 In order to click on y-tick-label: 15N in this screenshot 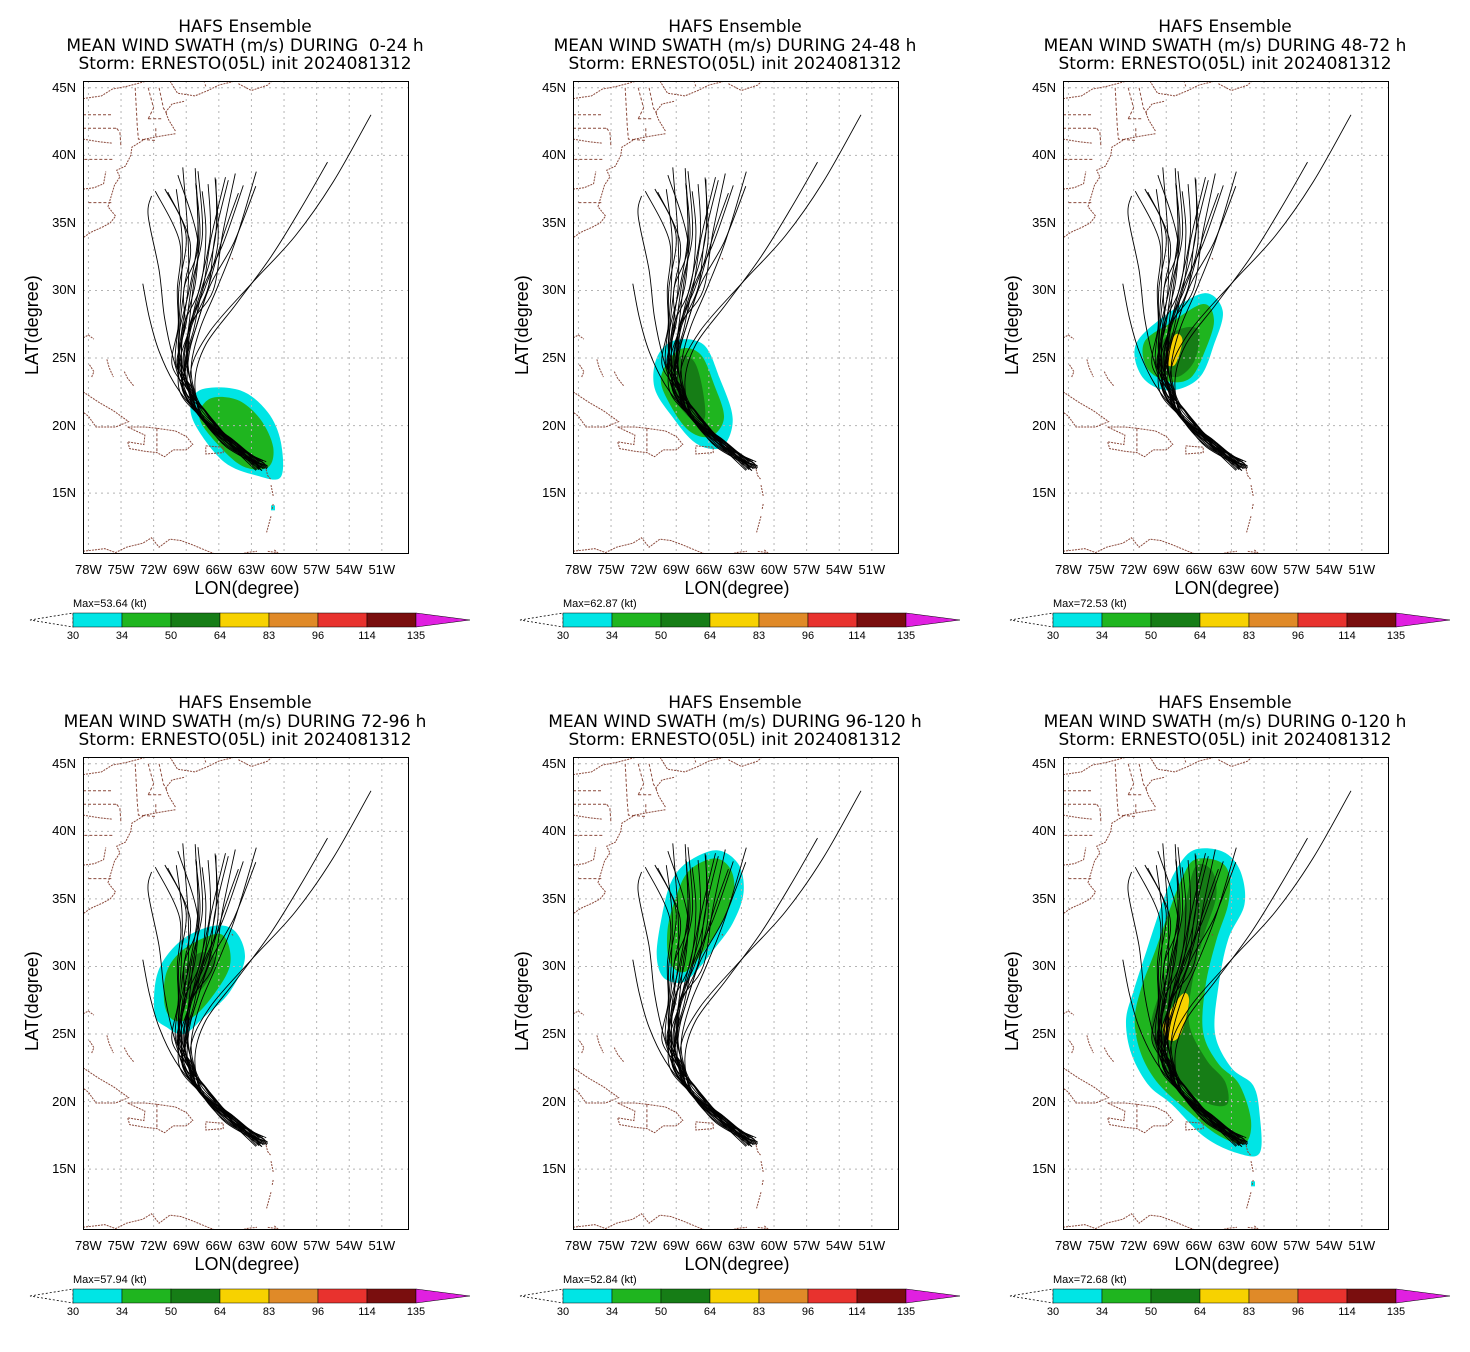, I will do `click(554, 493)`.